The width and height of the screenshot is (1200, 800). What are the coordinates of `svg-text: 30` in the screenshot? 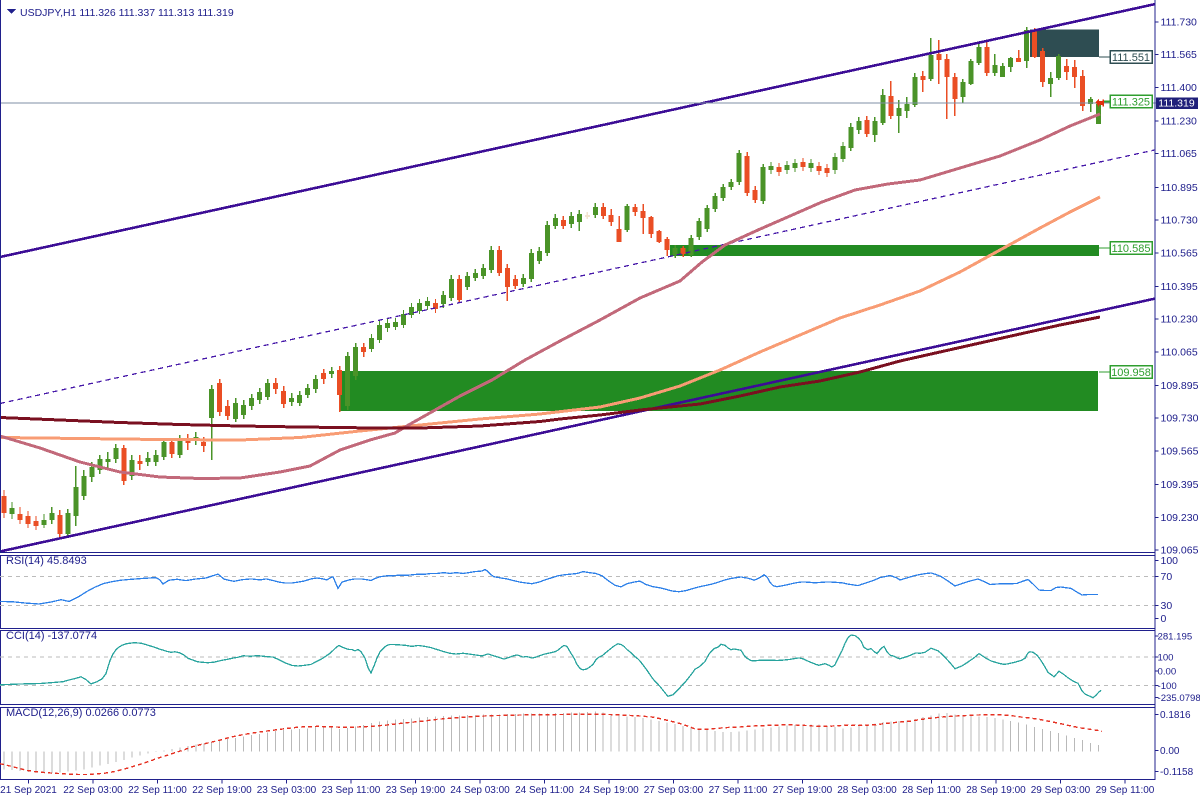 It's located at (1167, 606).